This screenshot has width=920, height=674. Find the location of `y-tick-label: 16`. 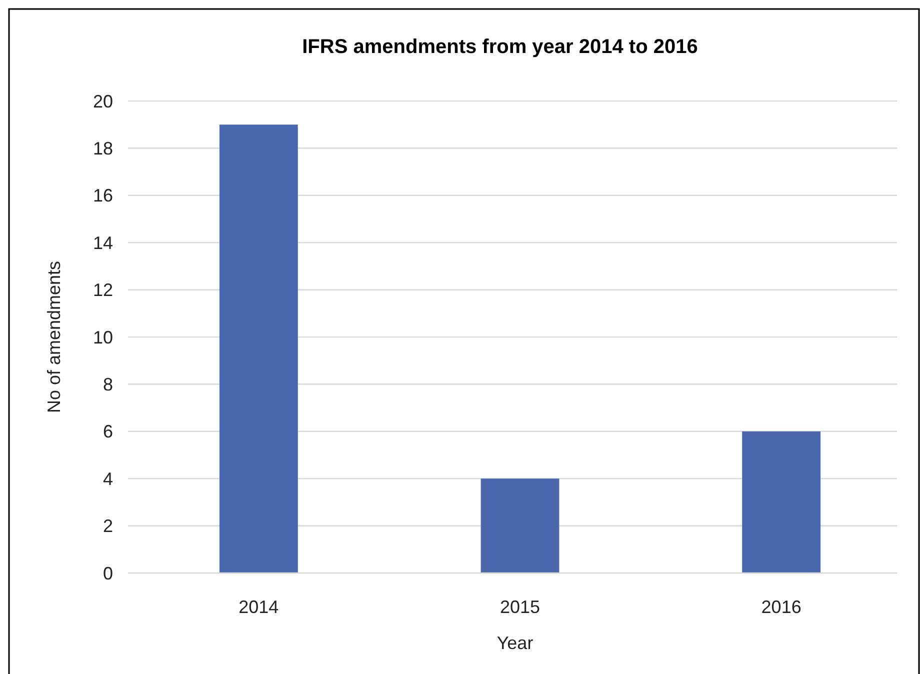

y-tick-label: 16 is located at coordinates (102, 196).